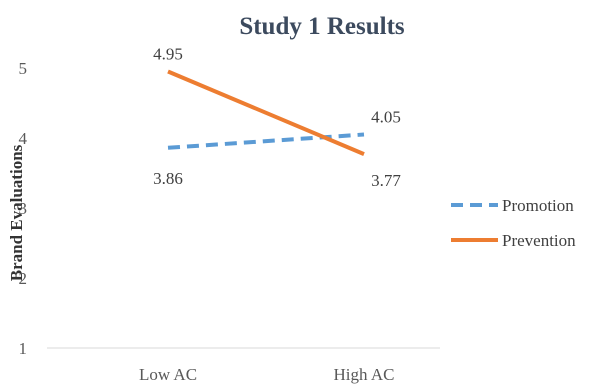 The width and height of the screenshot is (600, 390). Describe the element at coordinates (168, 374) in the screenshot. I see `x-tick-label: Low AC` at that location.